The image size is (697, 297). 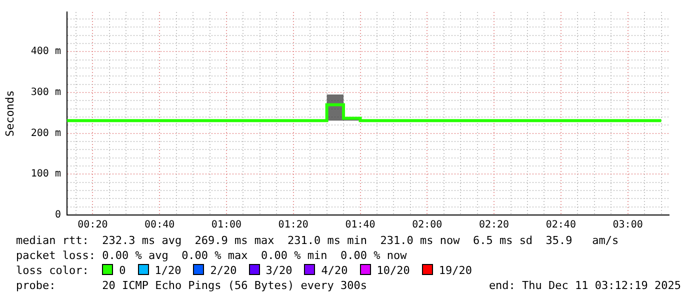 I want to click on legend-label: 3/20, so click(x=278, y=270).